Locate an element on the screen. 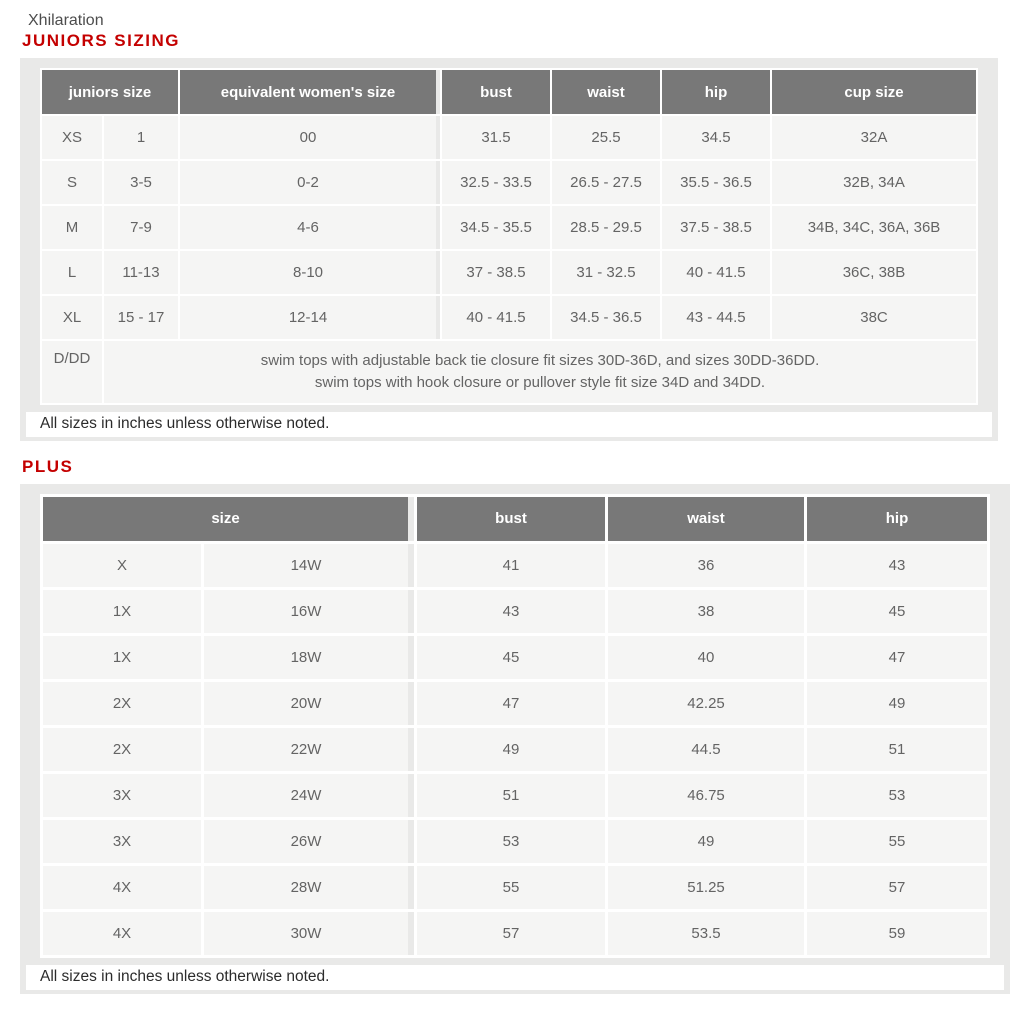 This screenshot has width=1024, height=1024. table-row: 3X 26W 53 49 55 is located at coordinates (515, 841).